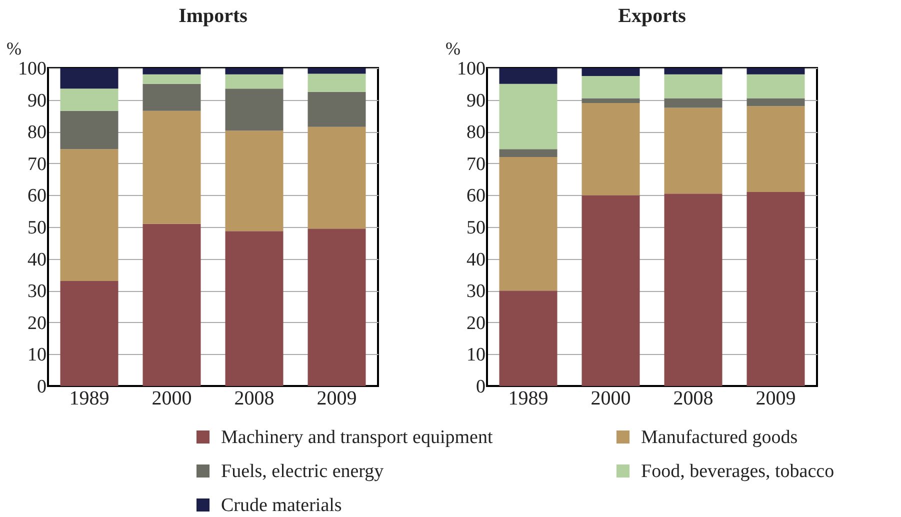 This screenshot has width=901, height=517. I want to click on legend-label: Fuels, electric energy, so click(302, 471).